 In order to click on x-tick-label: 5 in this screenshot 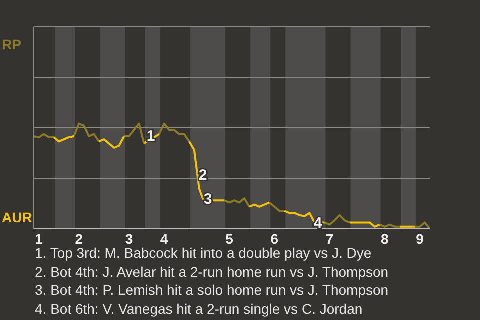, I will do `click(230, 239)`.